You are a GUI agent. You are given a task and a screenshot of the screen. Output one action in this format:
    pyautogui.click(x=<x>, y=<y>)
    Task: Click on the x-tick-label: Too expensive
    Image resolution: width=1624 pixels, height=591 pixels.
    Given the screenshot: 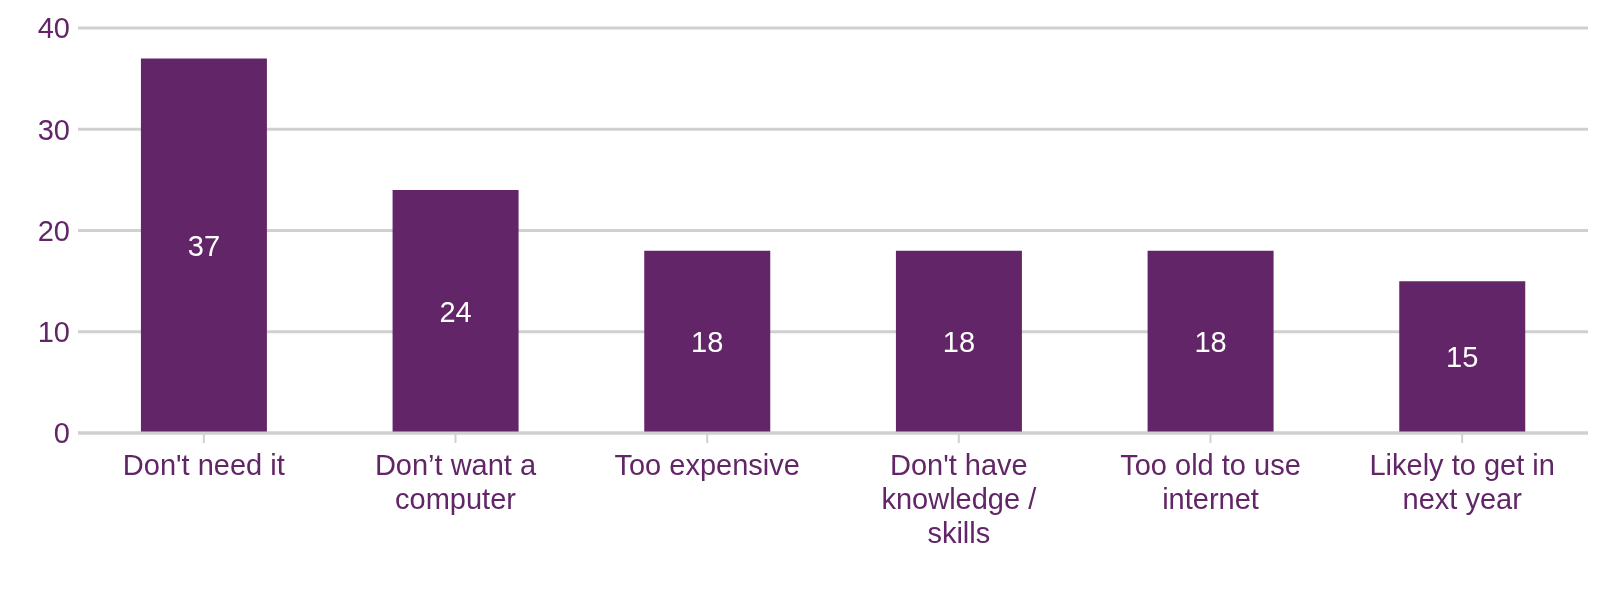 What is the action you would take?
    pyautogui.click(x=707, y=465)
    